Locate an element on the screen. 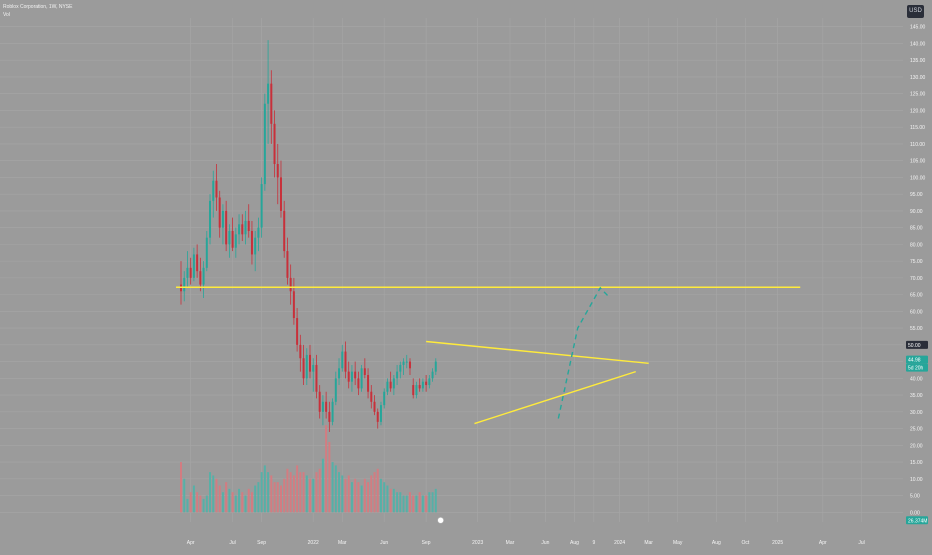  y-tick-label: 30.00 is located at coordinates (916, 413).